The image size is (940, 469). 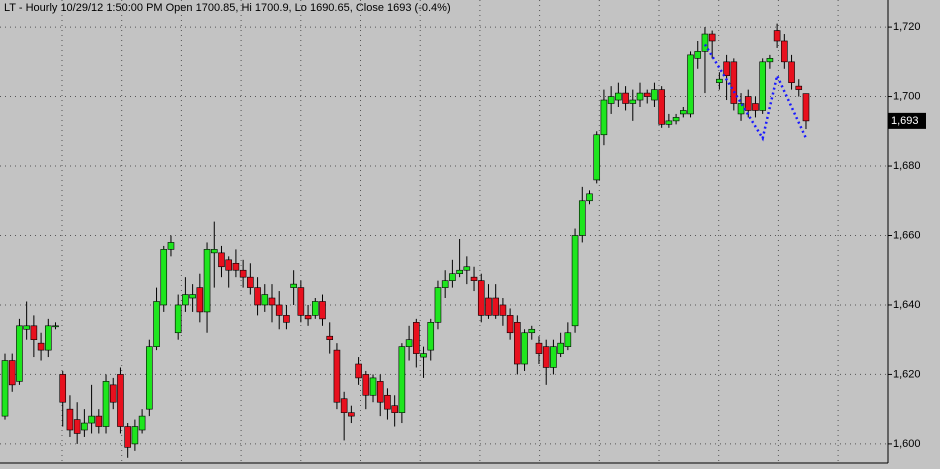 I want to click on last-price-box, so click(x=907, y=120).